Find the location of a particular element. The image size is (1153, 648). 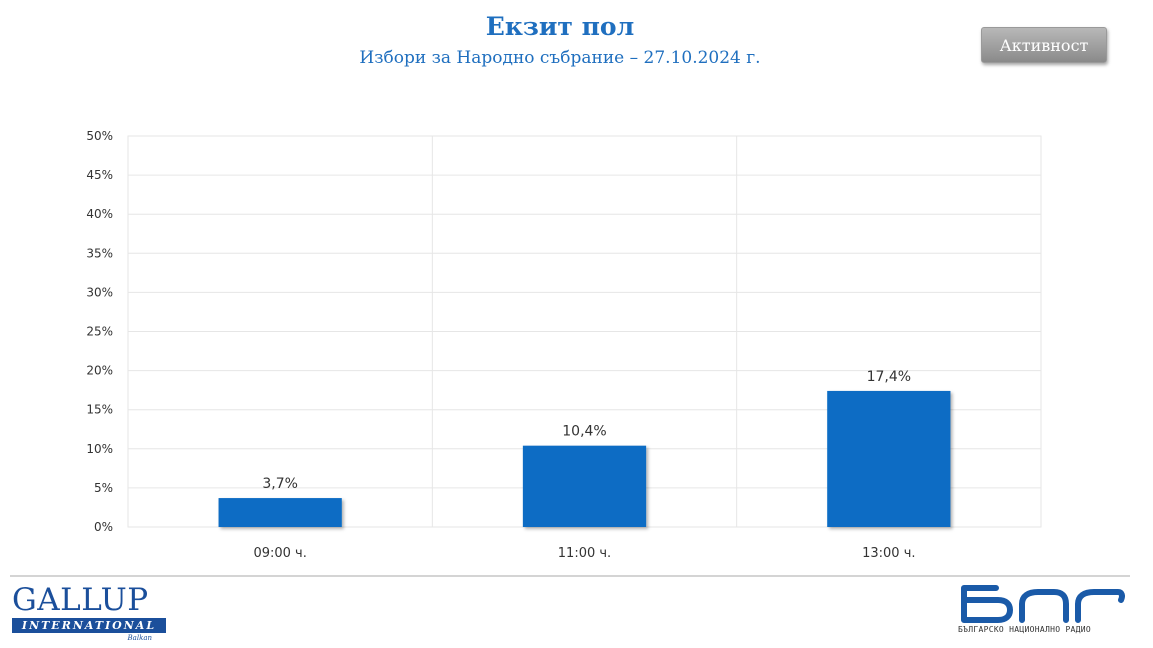

activity-button: Активност is located at coordinates (1044, 45).